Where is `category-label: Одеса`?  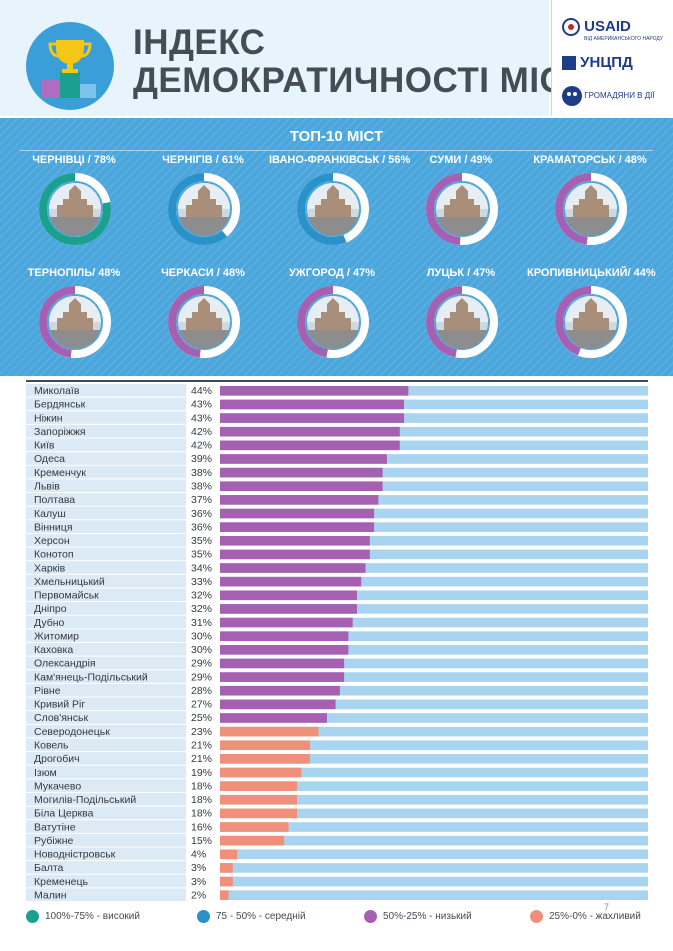
category-label: Одеса is located at coordinates (49, 459).